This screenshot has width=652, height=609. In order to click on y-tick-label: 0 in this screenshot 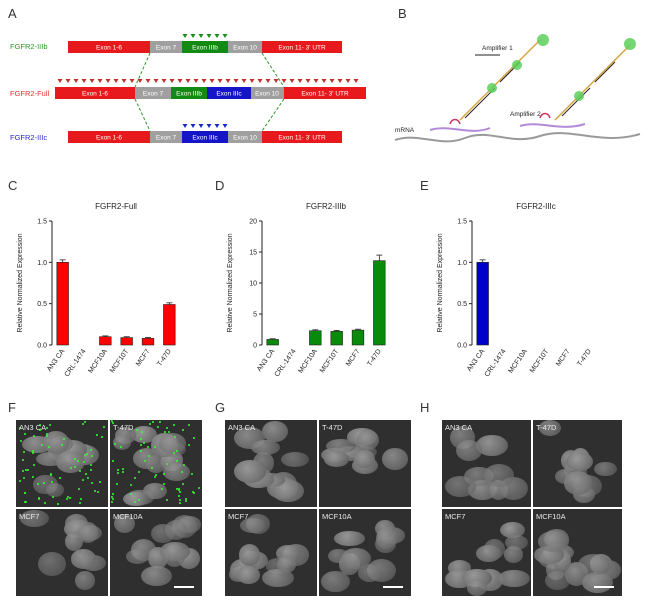, I will do `click(255, 346)`.